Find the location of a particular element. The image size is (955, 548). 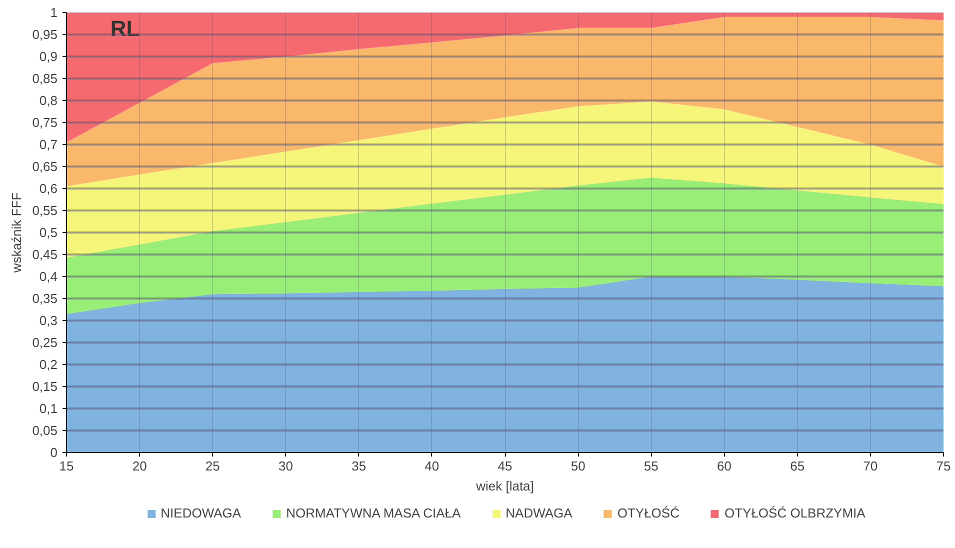

x-tick-label: 30 is located at coordinates (285, 466).